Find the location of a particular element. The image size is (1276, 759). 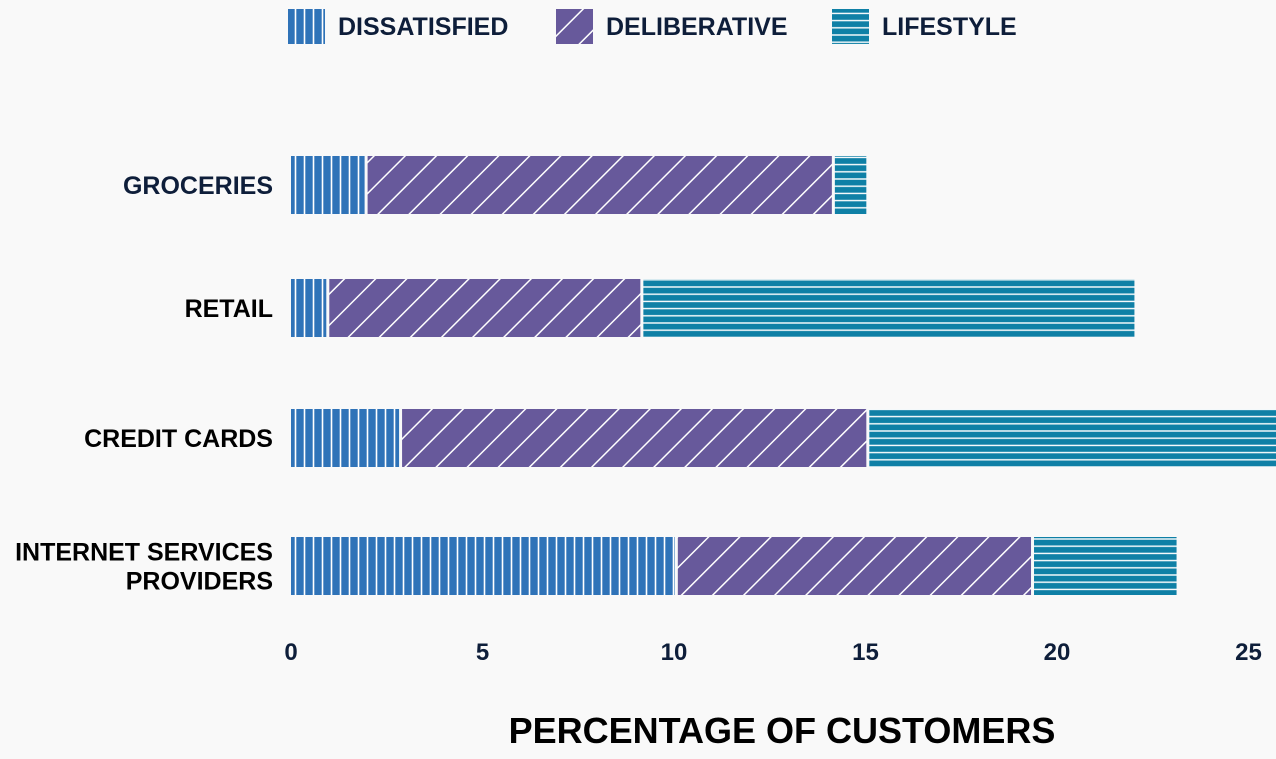

bar-credit-cards-lifestyle is located at coordinates (1072, 438).